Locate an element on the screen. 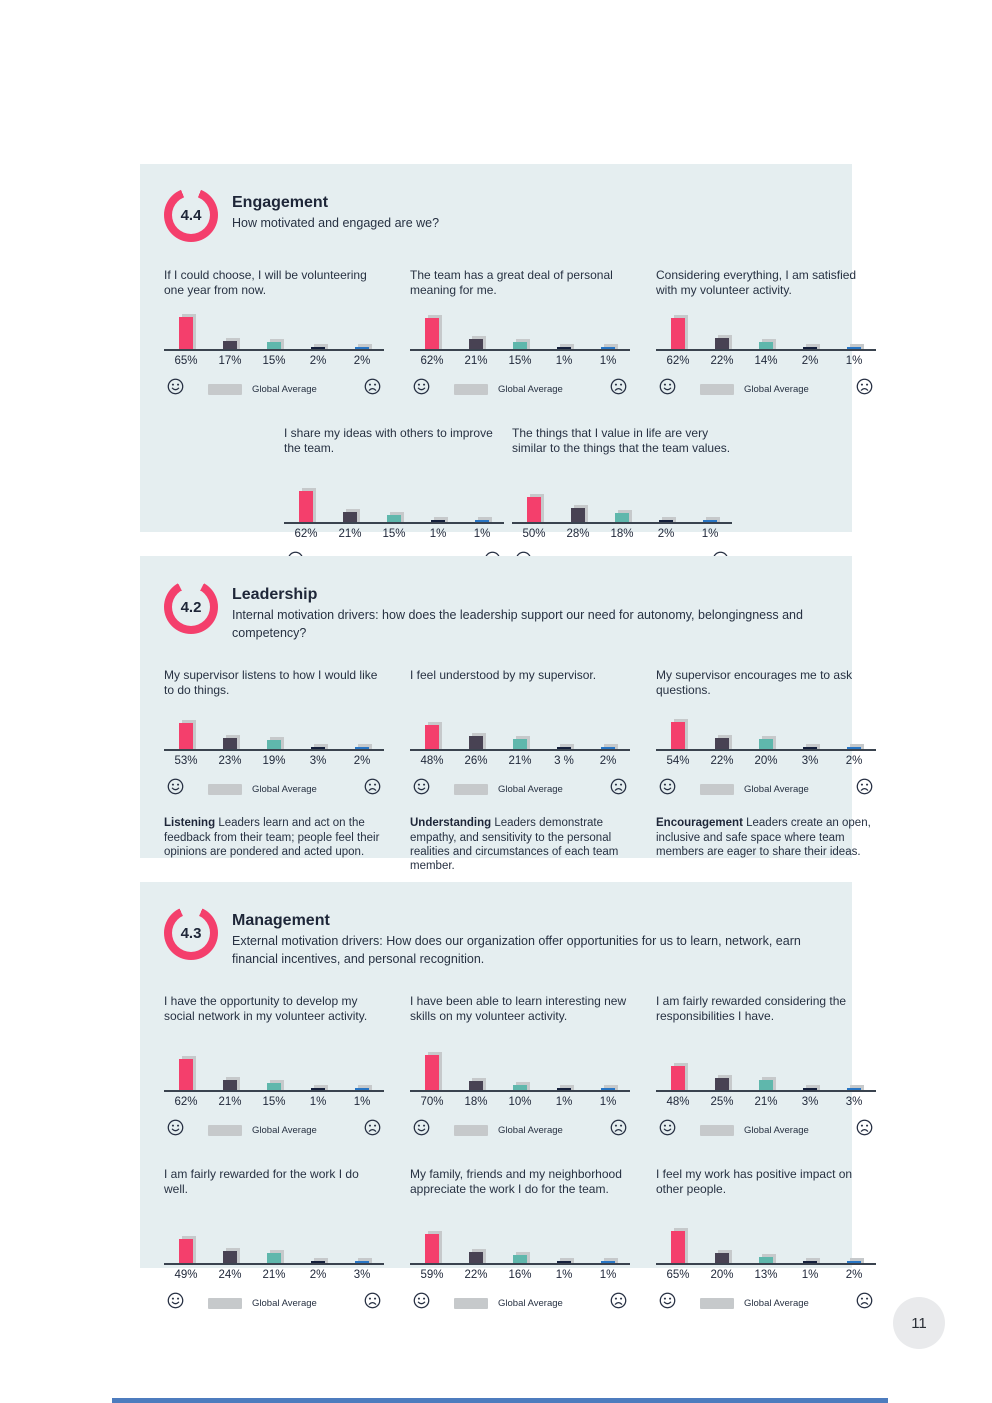 The image size is (992, 1403). percent-label: 48% is located at coordinates (432, 761).